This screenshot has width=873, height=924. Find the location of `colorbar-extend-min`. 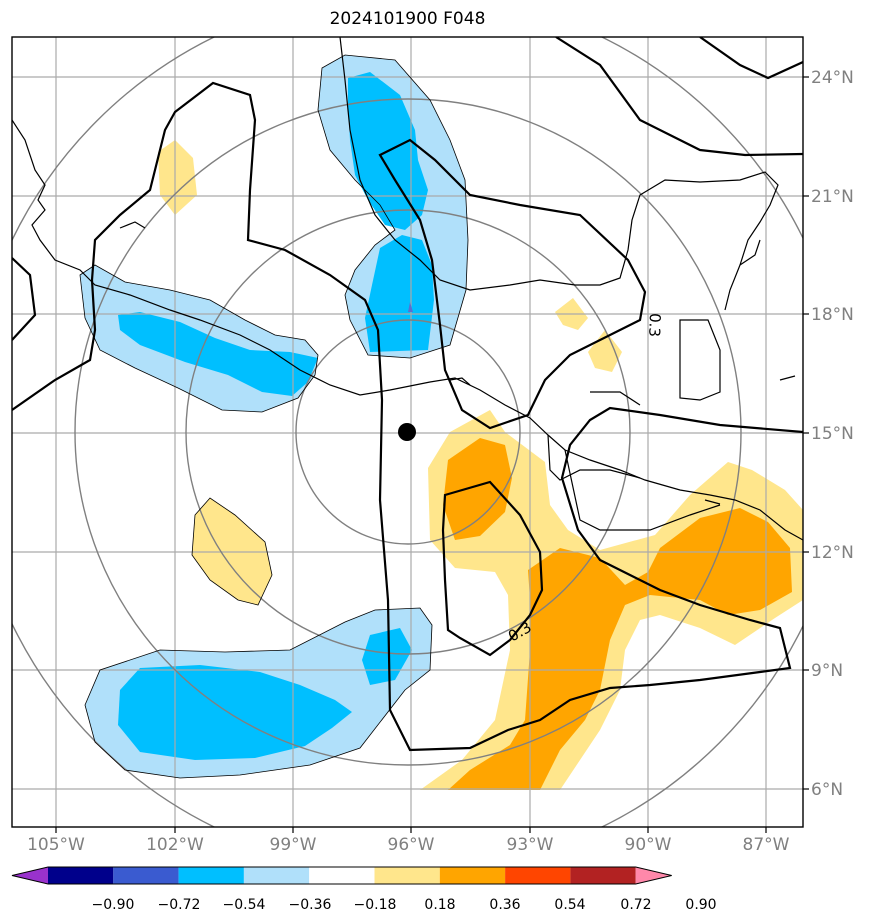

colorbar-extend-min is located at coordinates (30, 875).